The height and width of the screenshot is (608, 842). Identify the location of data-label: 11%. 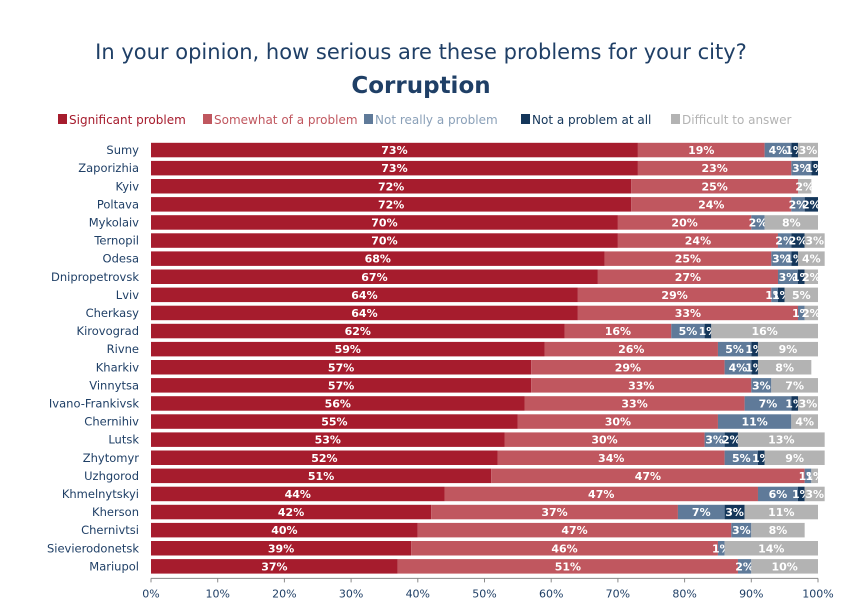
(754, 422).